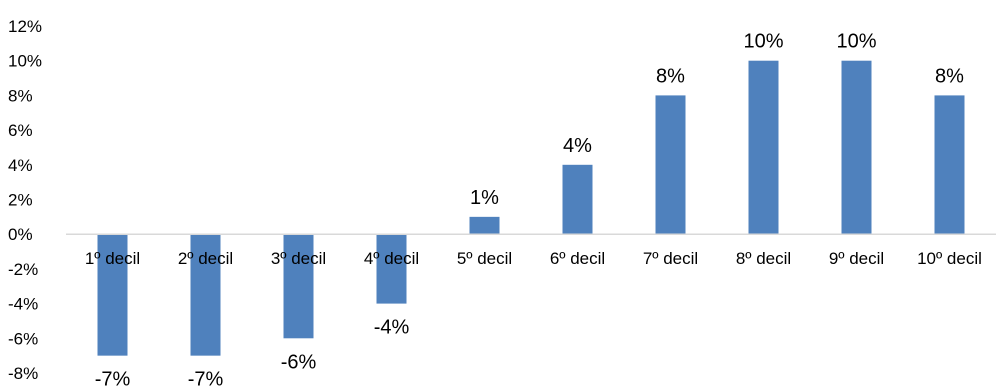  Describe the element at coordinates (391, 258) in the screenshot. I see `x-category-label: 4º decil` at that location.